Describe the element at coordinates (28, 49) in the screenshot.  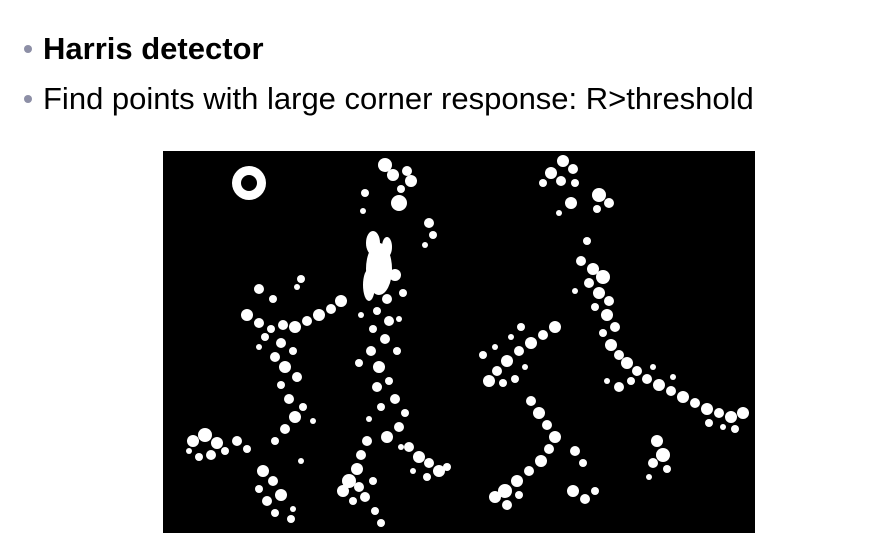
I see `bullet-dot-icon` at that location.